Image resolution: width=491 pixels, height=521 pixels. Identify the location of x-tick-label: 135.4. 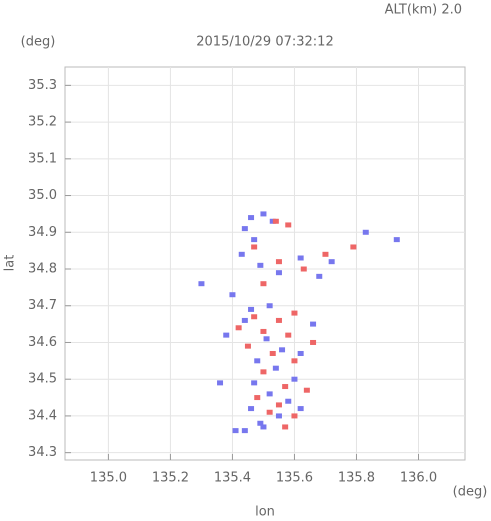
(232, 478).